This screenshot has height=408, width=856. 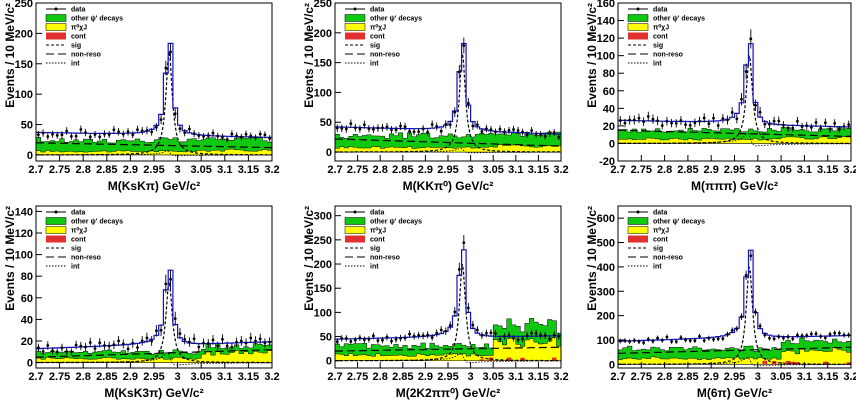 I want to click on y-tick-label: 250, so click(x=323, y=241).